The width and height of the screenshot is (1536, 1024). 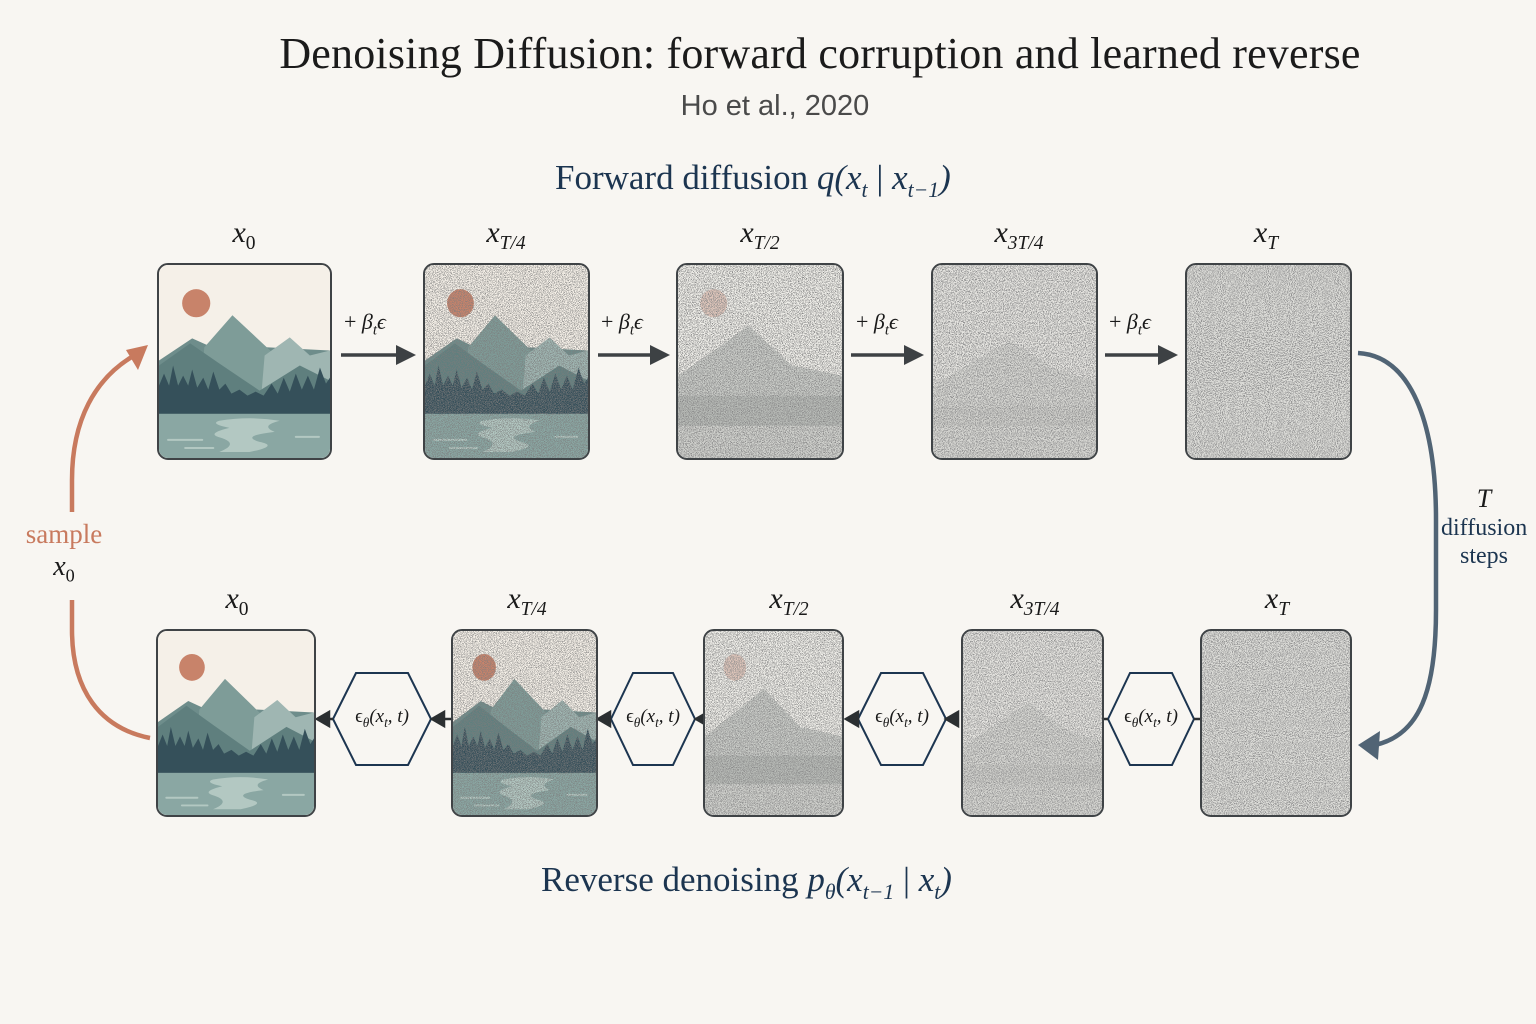 What do you see at coordinates (1268, 361) in the screenshot?
I see `forward-image-xT` at bounding box center [1268, 361].